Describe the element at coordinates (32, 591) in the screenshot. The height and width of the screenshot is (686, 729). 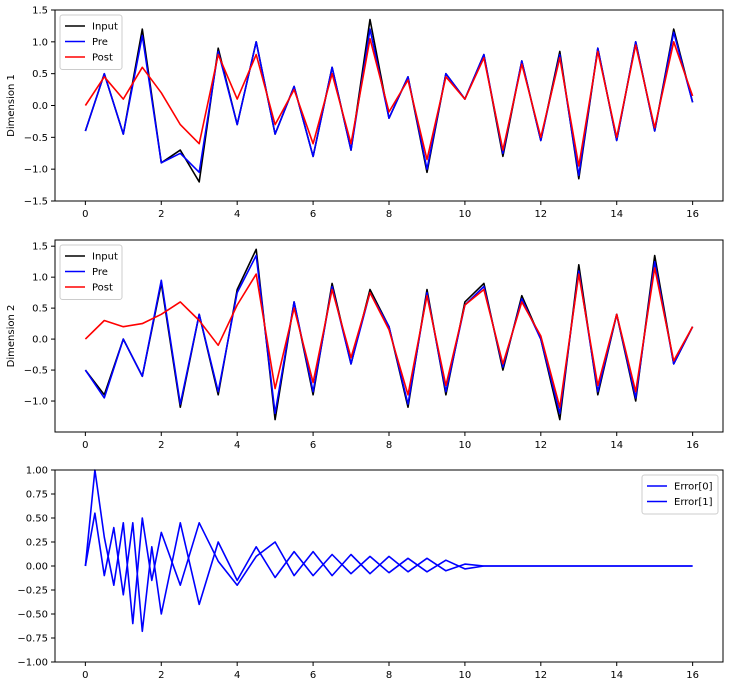
I see `y-tick-label: −0.25` at that location.